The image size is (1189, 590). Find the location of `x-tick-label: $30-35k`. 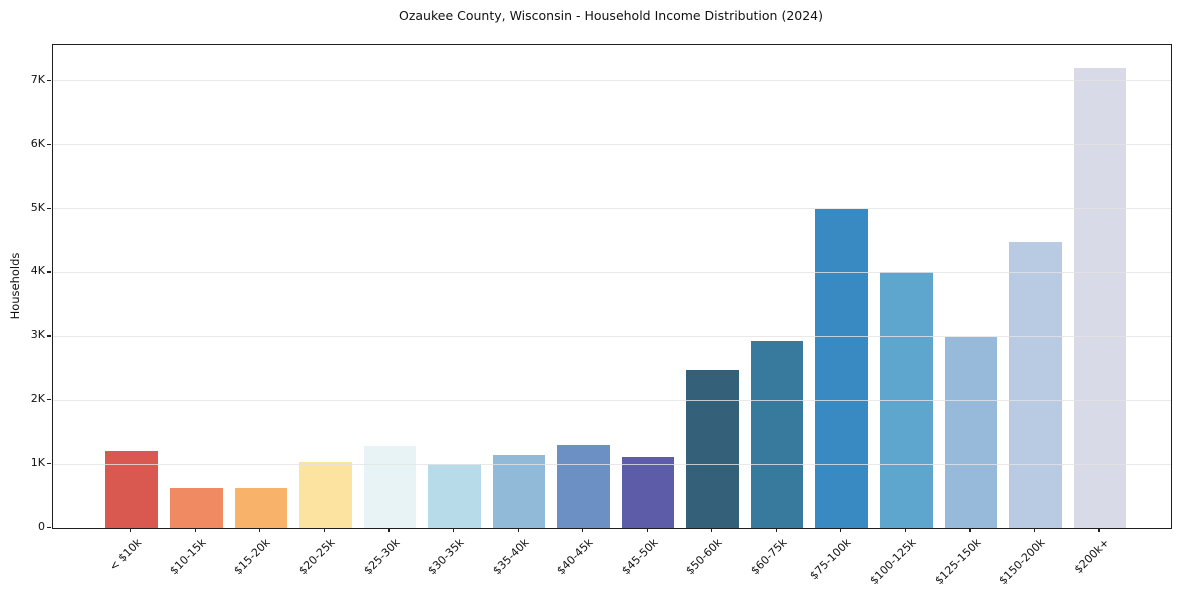

x-tick-label: $30-35k is located at coordinates (446, 557).